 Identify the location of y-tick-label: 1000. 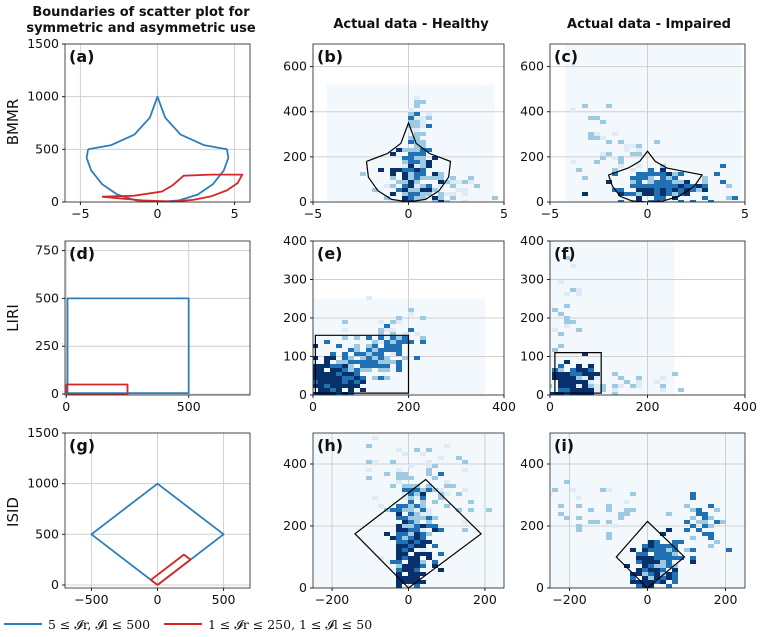
(43, 96).